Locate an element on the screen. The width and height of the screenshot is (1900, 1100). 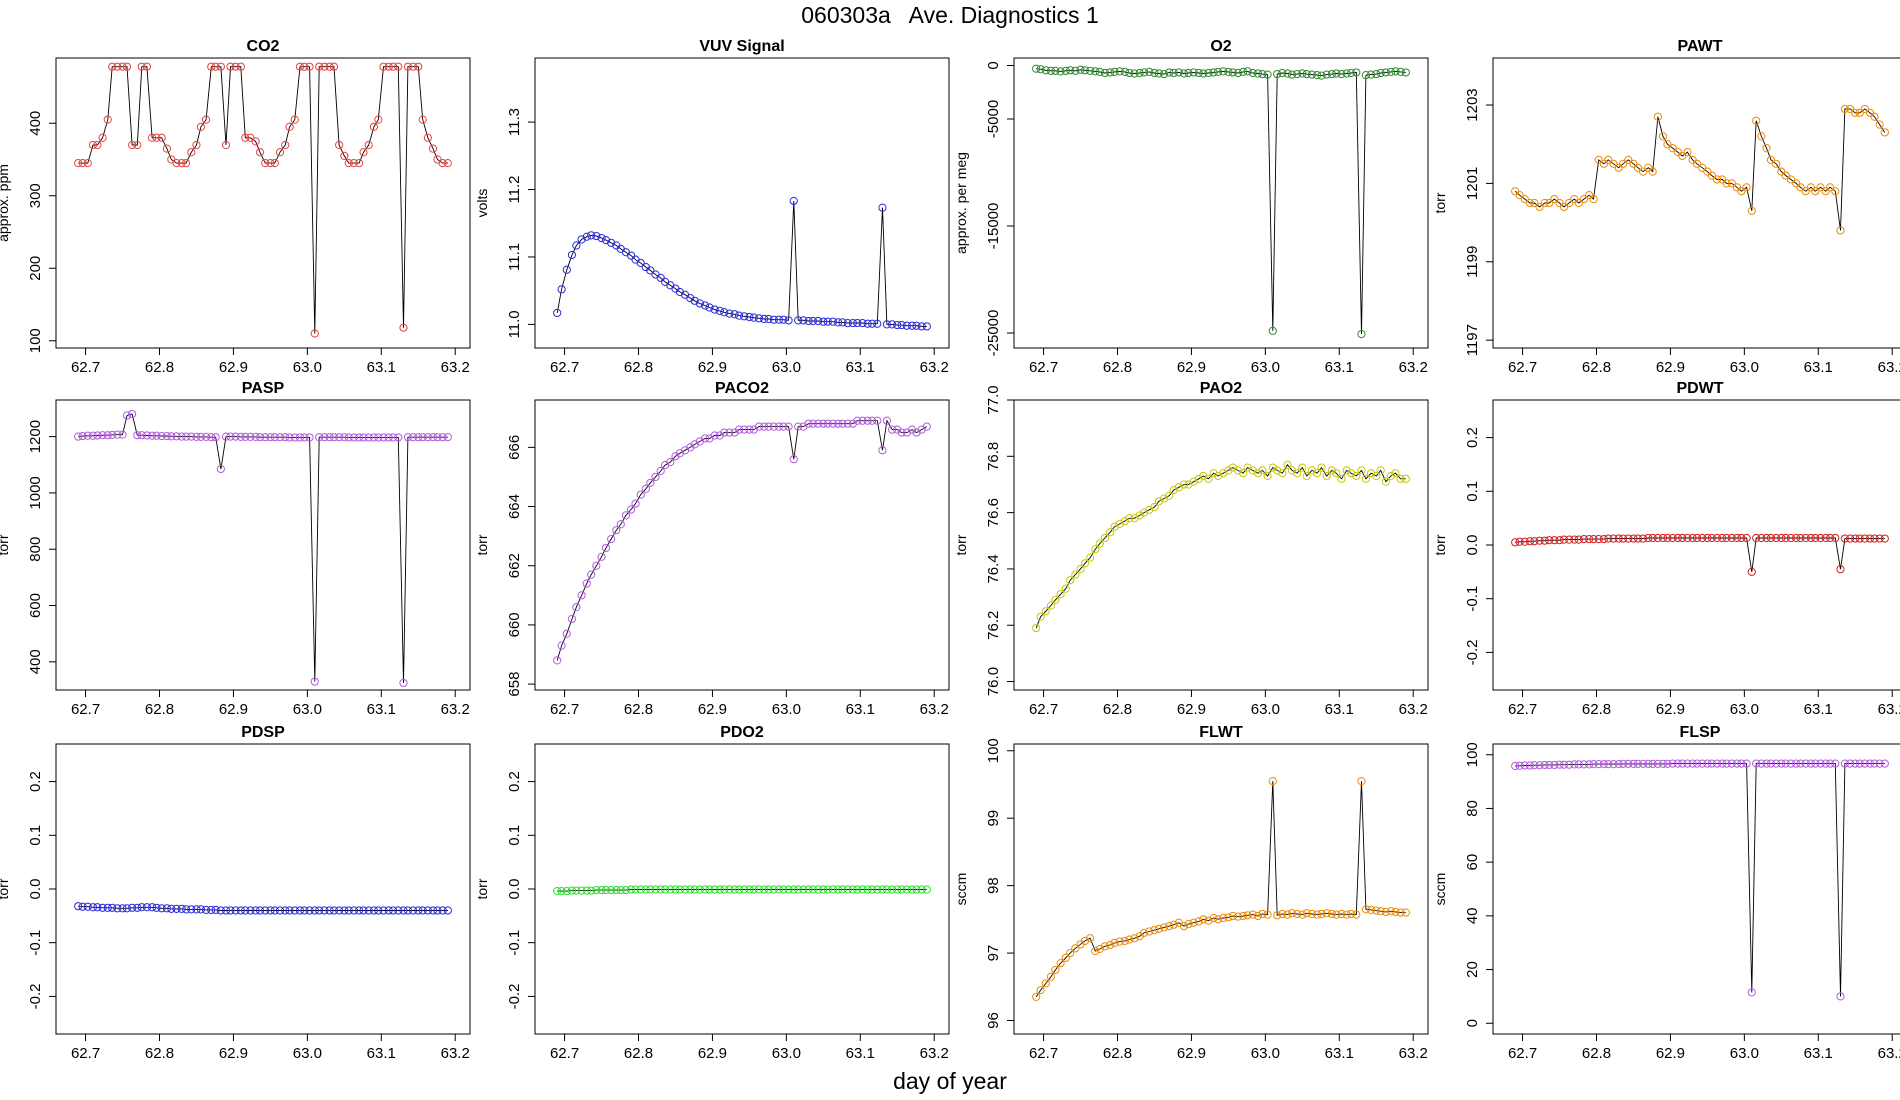
y-tick-label: 664 is located at coordinates (514, 506).